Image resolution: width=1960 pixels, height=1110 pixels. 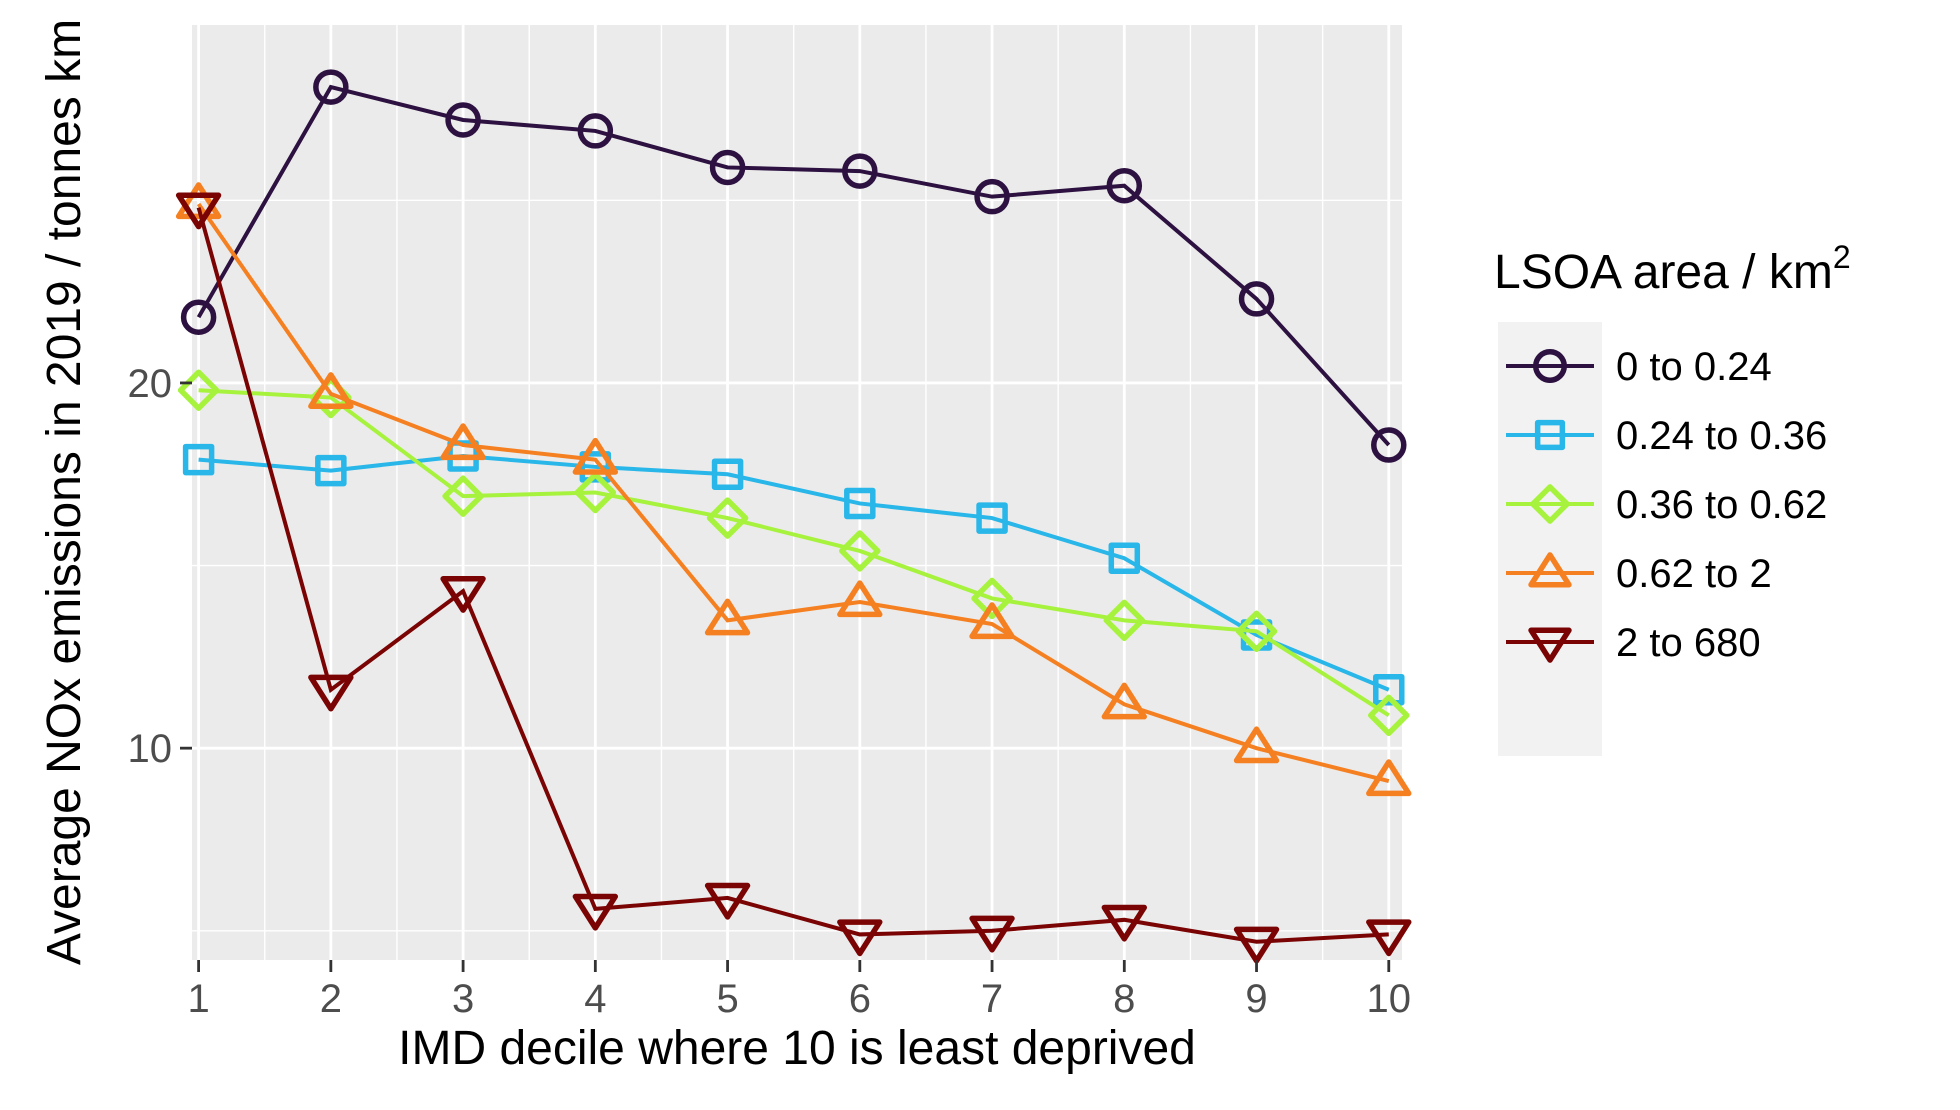 I want to click on legend-item: 0.24 to 0.36, so click(x=1666, y=436).